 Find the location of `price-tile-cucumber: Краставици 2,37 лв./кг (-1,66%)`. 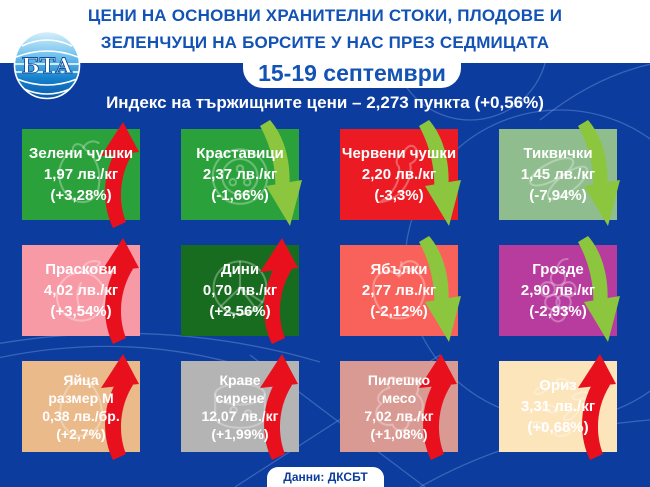

price-tile-cucumber: Краставици 2,37 лв./кг (-1,66%) is located at coordinates (241, 173).